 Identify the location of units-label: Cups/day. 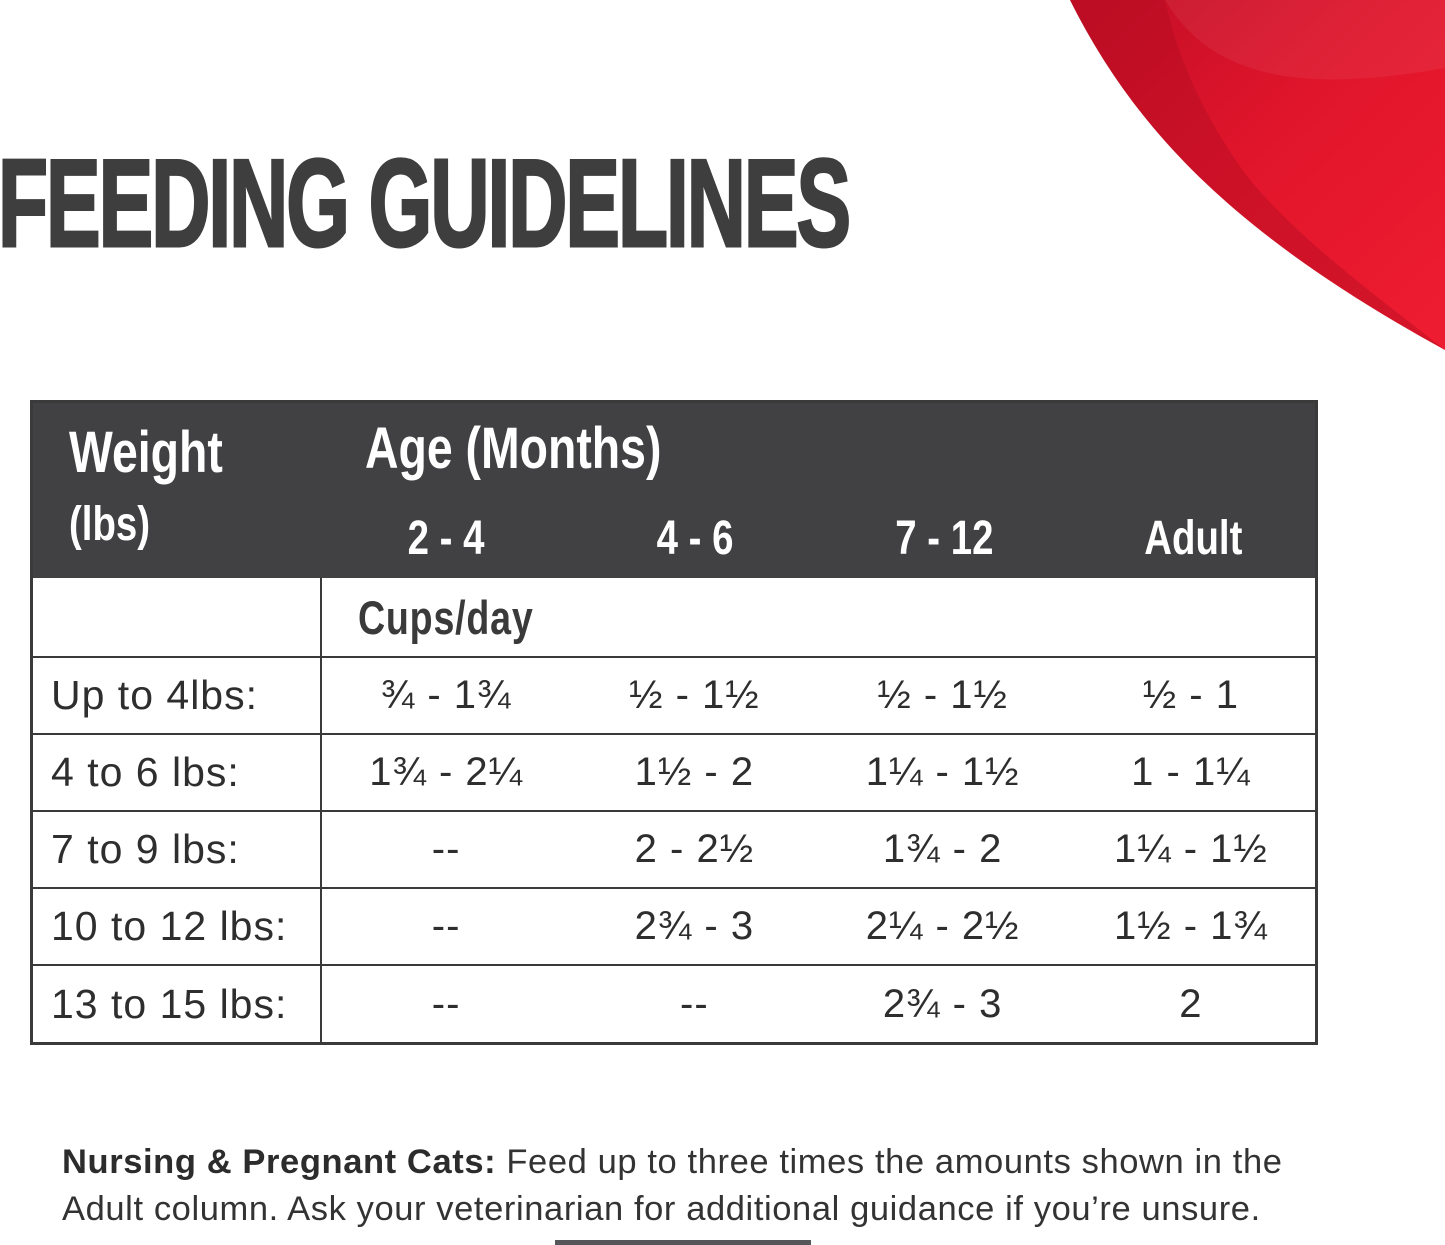
(446, 617).